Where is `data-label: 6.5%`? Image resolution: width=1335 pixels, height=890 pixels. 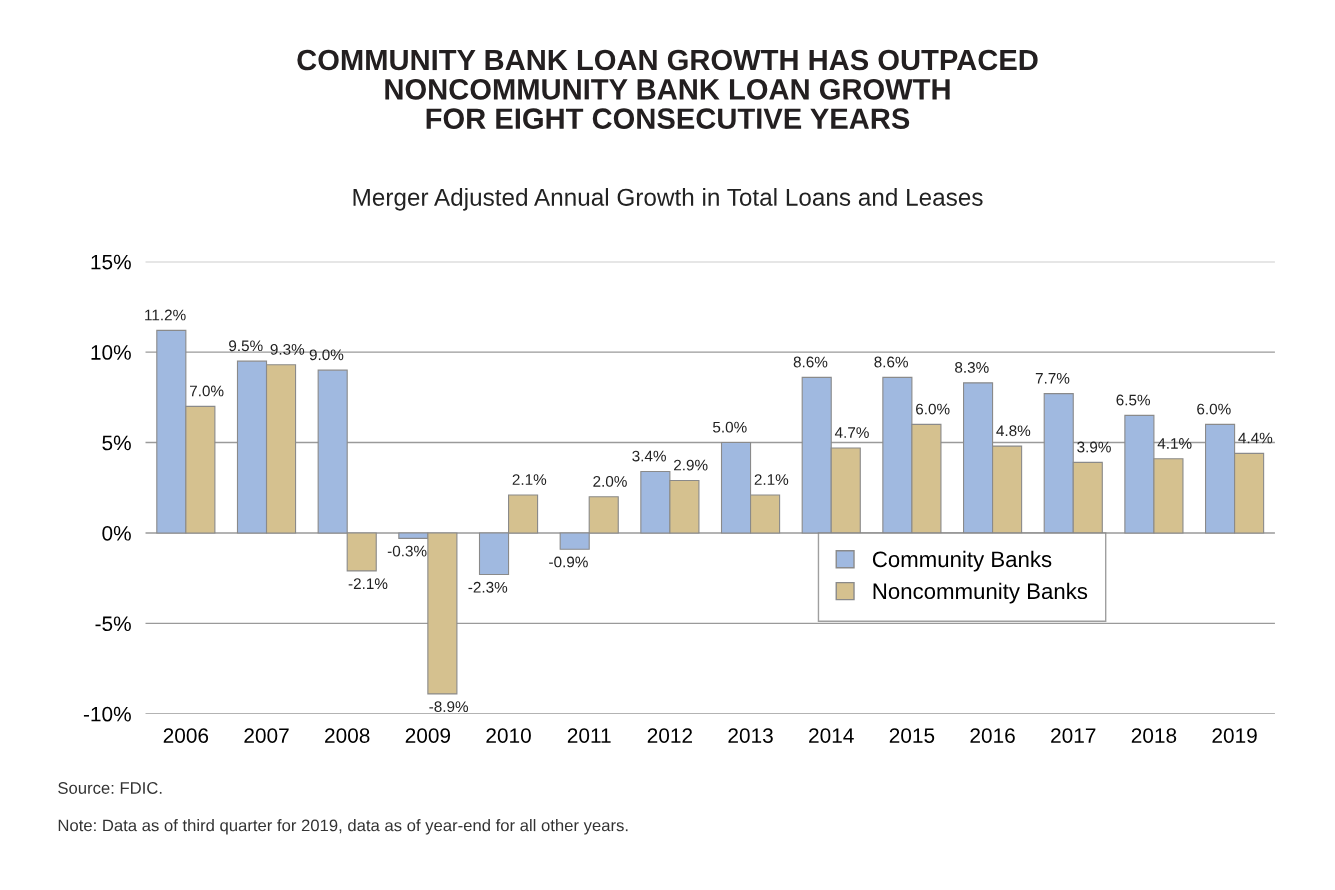 data-label: 6.5% is located at coordinates (1133, 400).